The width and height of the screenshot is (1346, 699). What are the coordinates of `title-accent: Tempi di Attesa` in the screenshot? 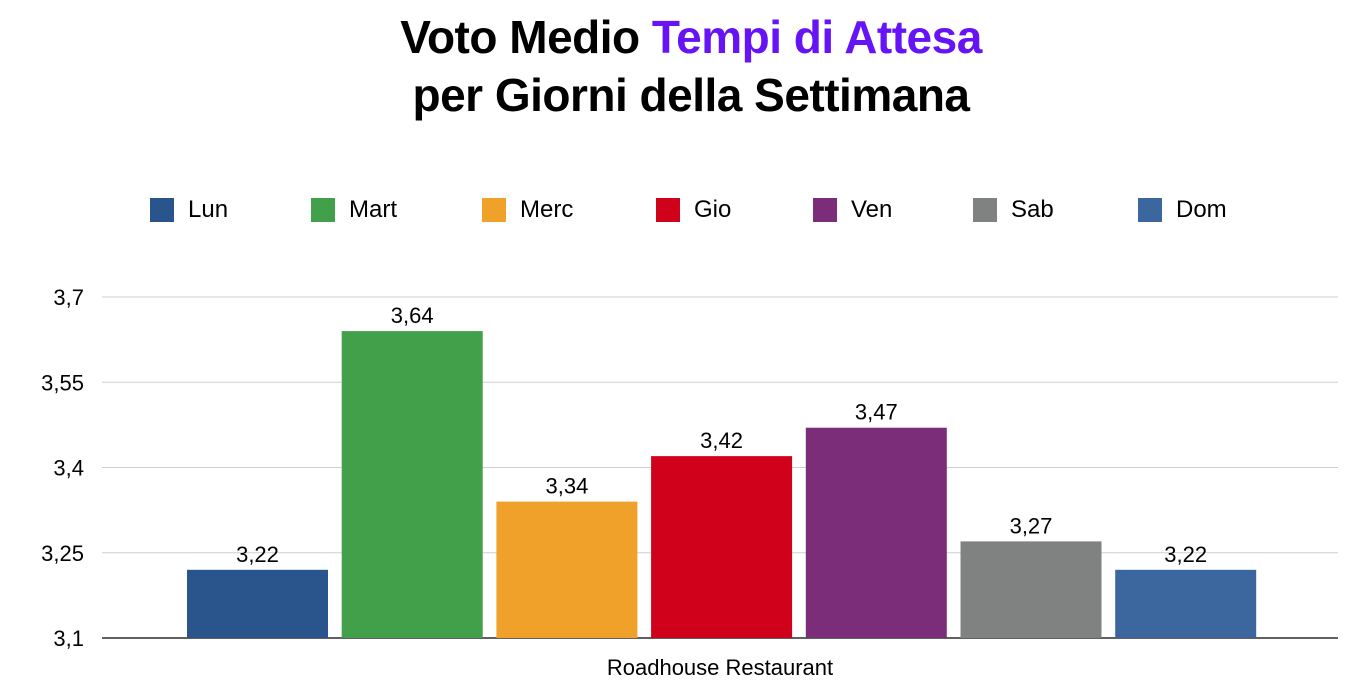 It's located at (816, 37).